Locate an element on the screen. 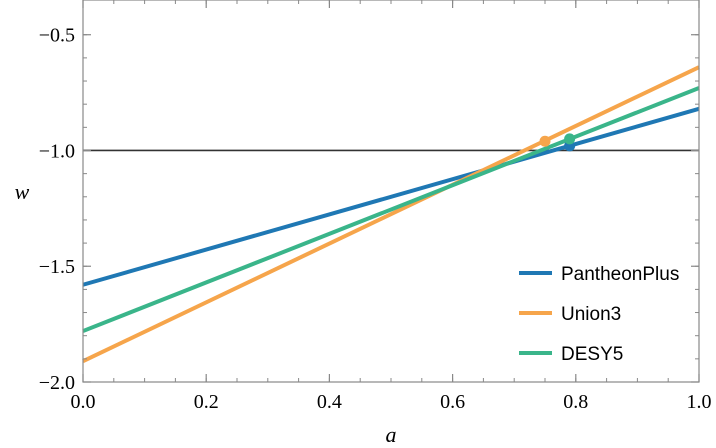  legend: PantheonPlus Union3 DESY5 is located at coordinates (599, 314).